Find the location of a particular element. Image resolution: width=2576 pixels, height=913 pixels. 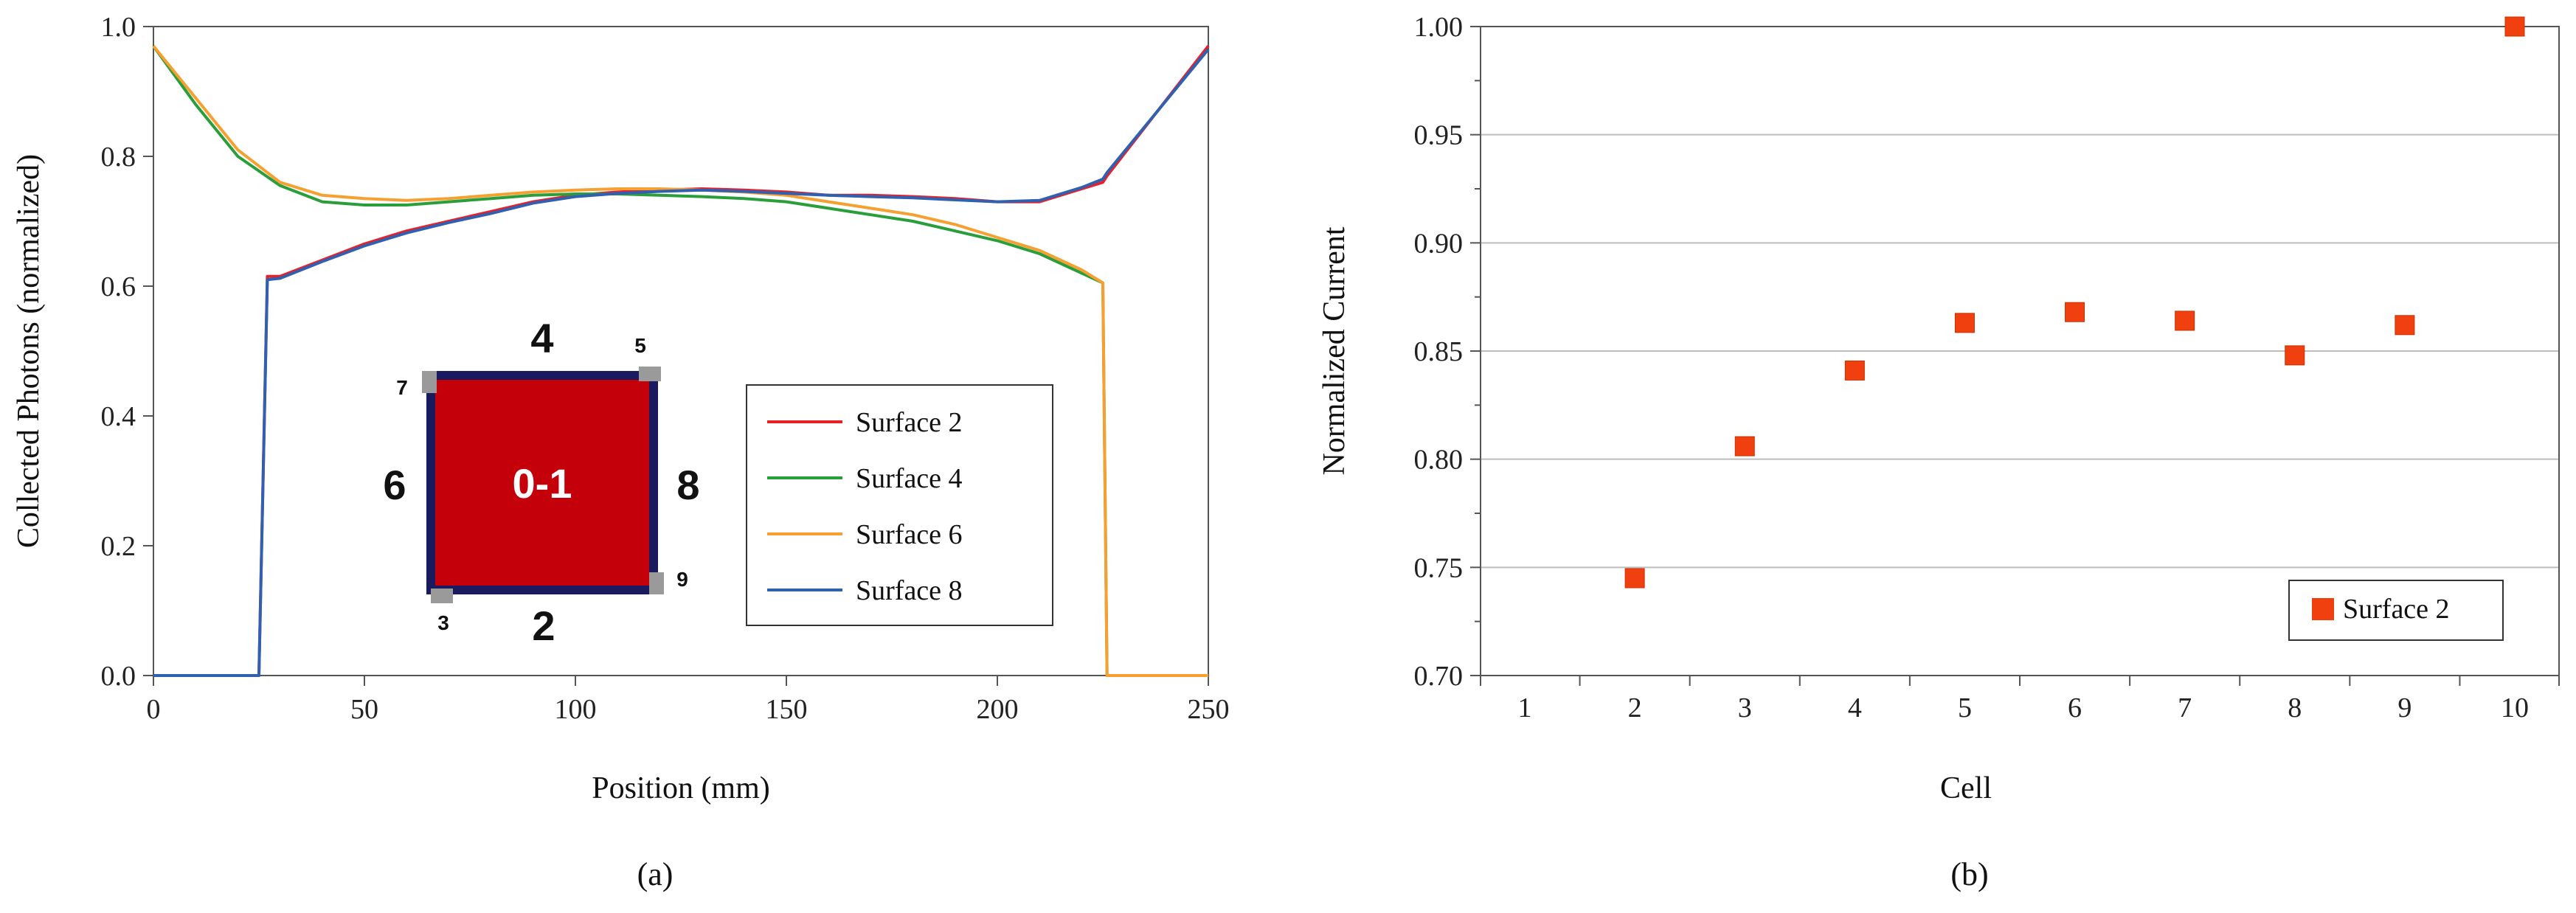

chart-a-xtick-label: 100 is located at coordinates (576, 709).